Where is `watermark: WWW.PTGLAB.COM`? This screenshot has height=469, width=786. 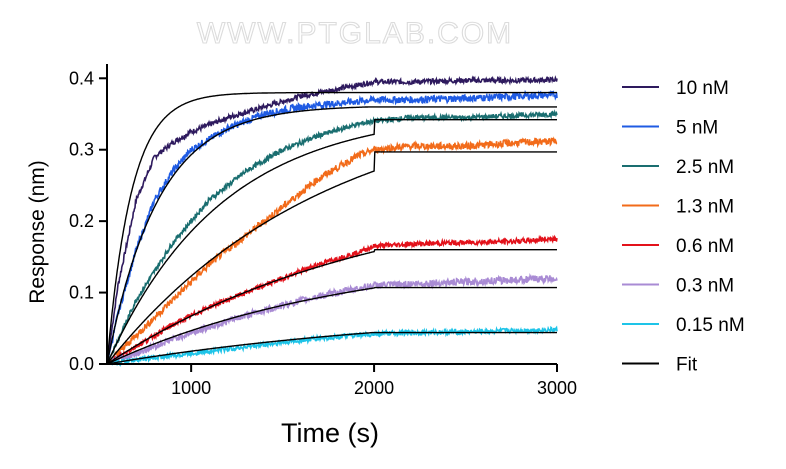
watermark: WWW.PTGLAB.COM is located at coordinates (355, 33).